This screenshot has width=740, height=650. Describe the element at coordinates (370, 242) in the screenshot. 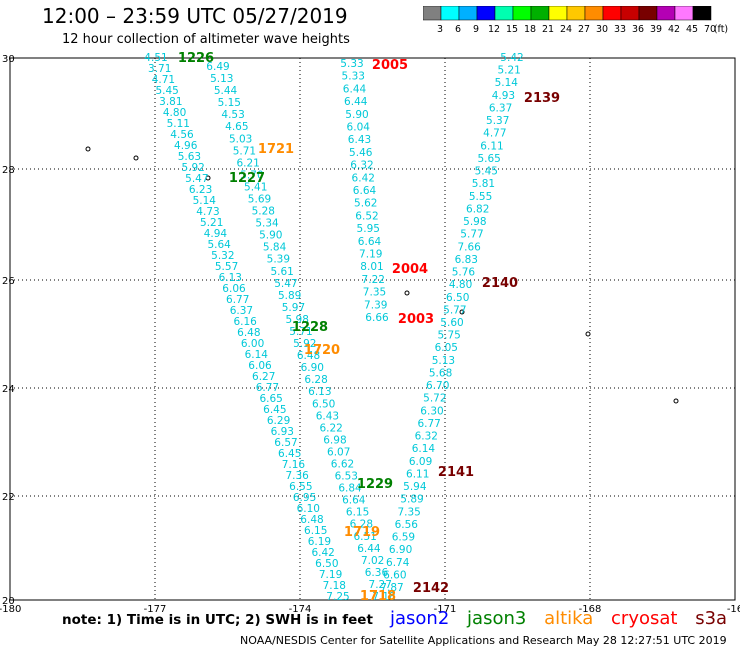

I see `wave-height-value: 6.64` at that location.